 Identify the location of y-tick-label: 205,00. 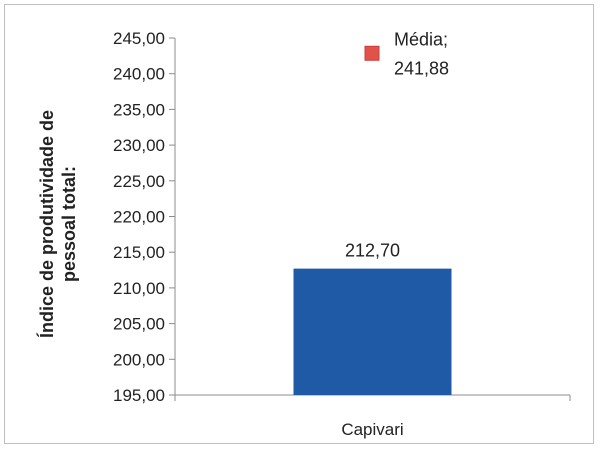
(139, 324).